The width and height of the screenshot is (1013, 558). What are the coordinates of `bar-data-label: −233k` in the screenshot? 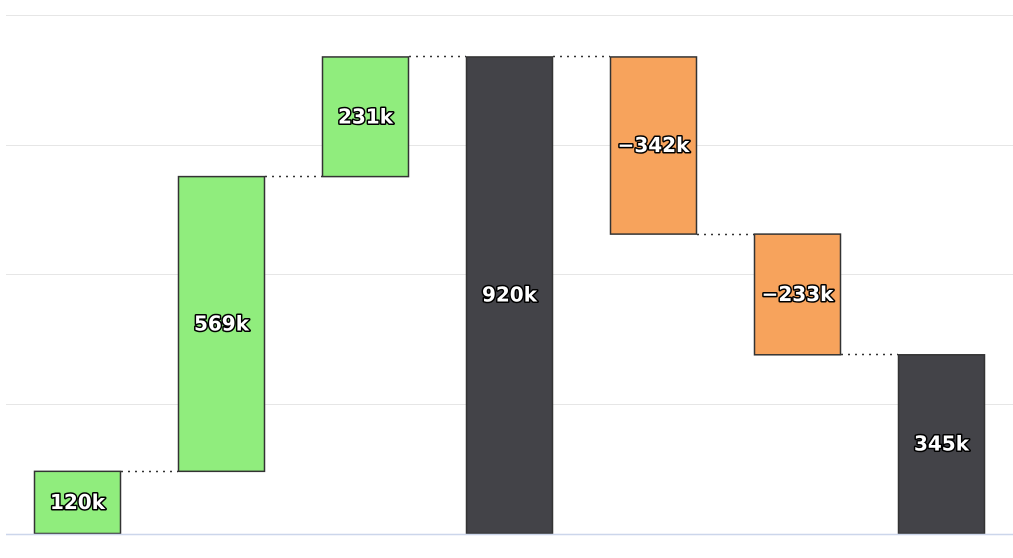 It's located at (798, 294).